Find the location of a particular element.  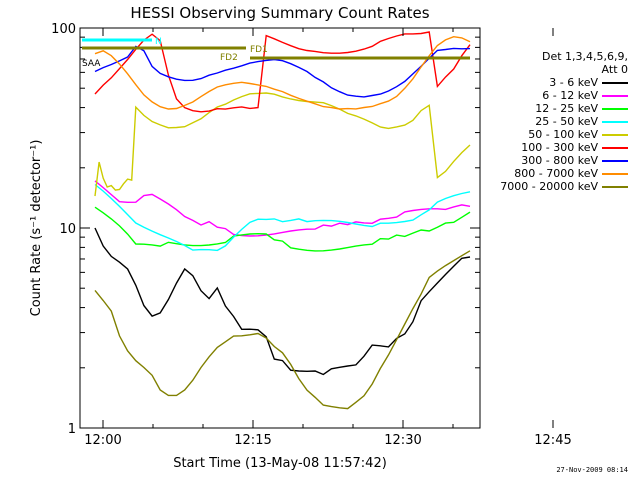

legend-item: 6 - 12 keV is located at coordinates (553, 95).